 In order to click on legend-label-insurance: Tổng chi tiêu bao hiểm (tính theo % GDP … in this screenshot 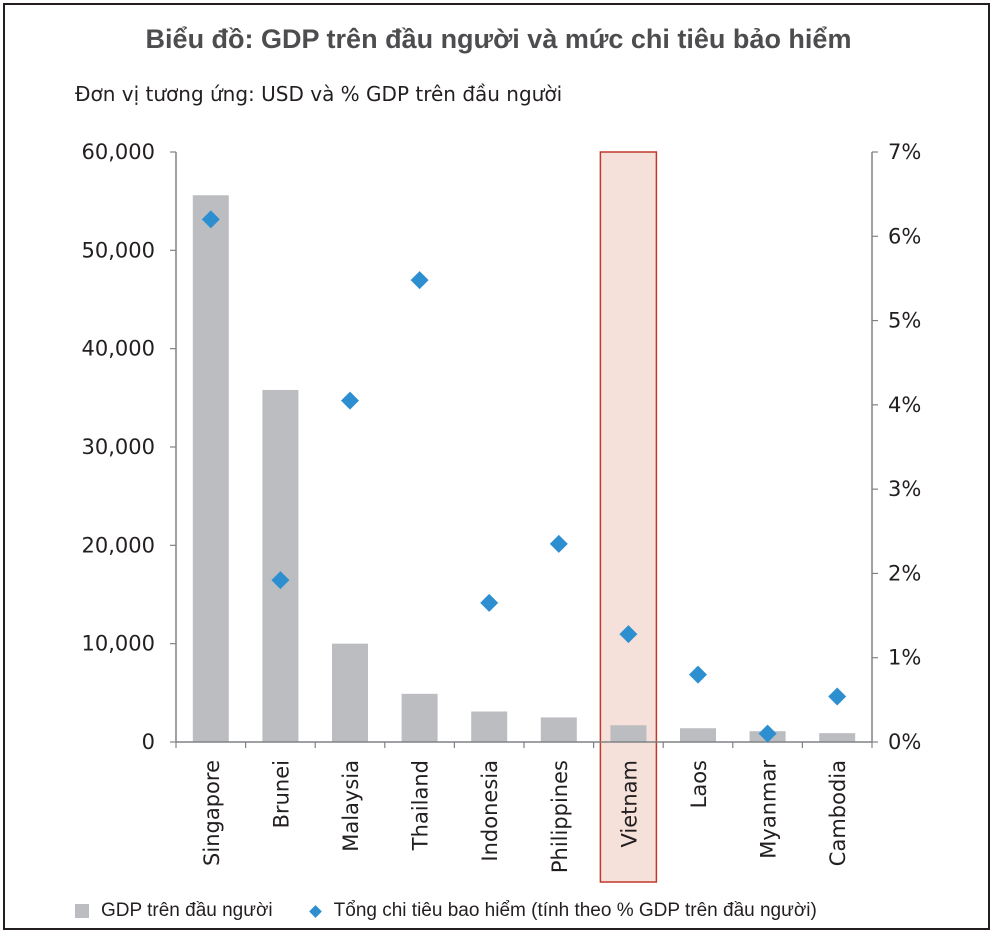, I will do `click(575, 910)`.